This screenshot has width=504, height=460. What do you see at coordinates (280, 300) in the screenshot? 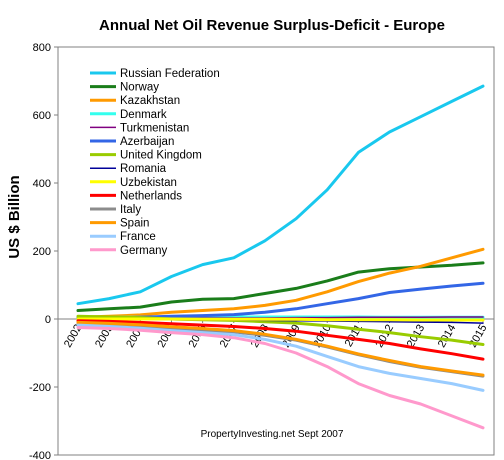
I see `series-line-azerbaijan` at bounding box center [280, 300].